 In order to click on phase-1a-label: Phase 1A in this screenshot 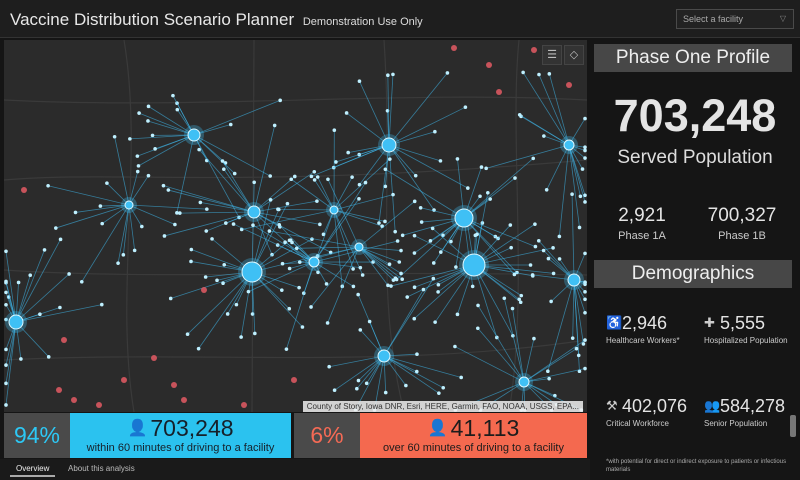, I will do `click(642, 236)`.